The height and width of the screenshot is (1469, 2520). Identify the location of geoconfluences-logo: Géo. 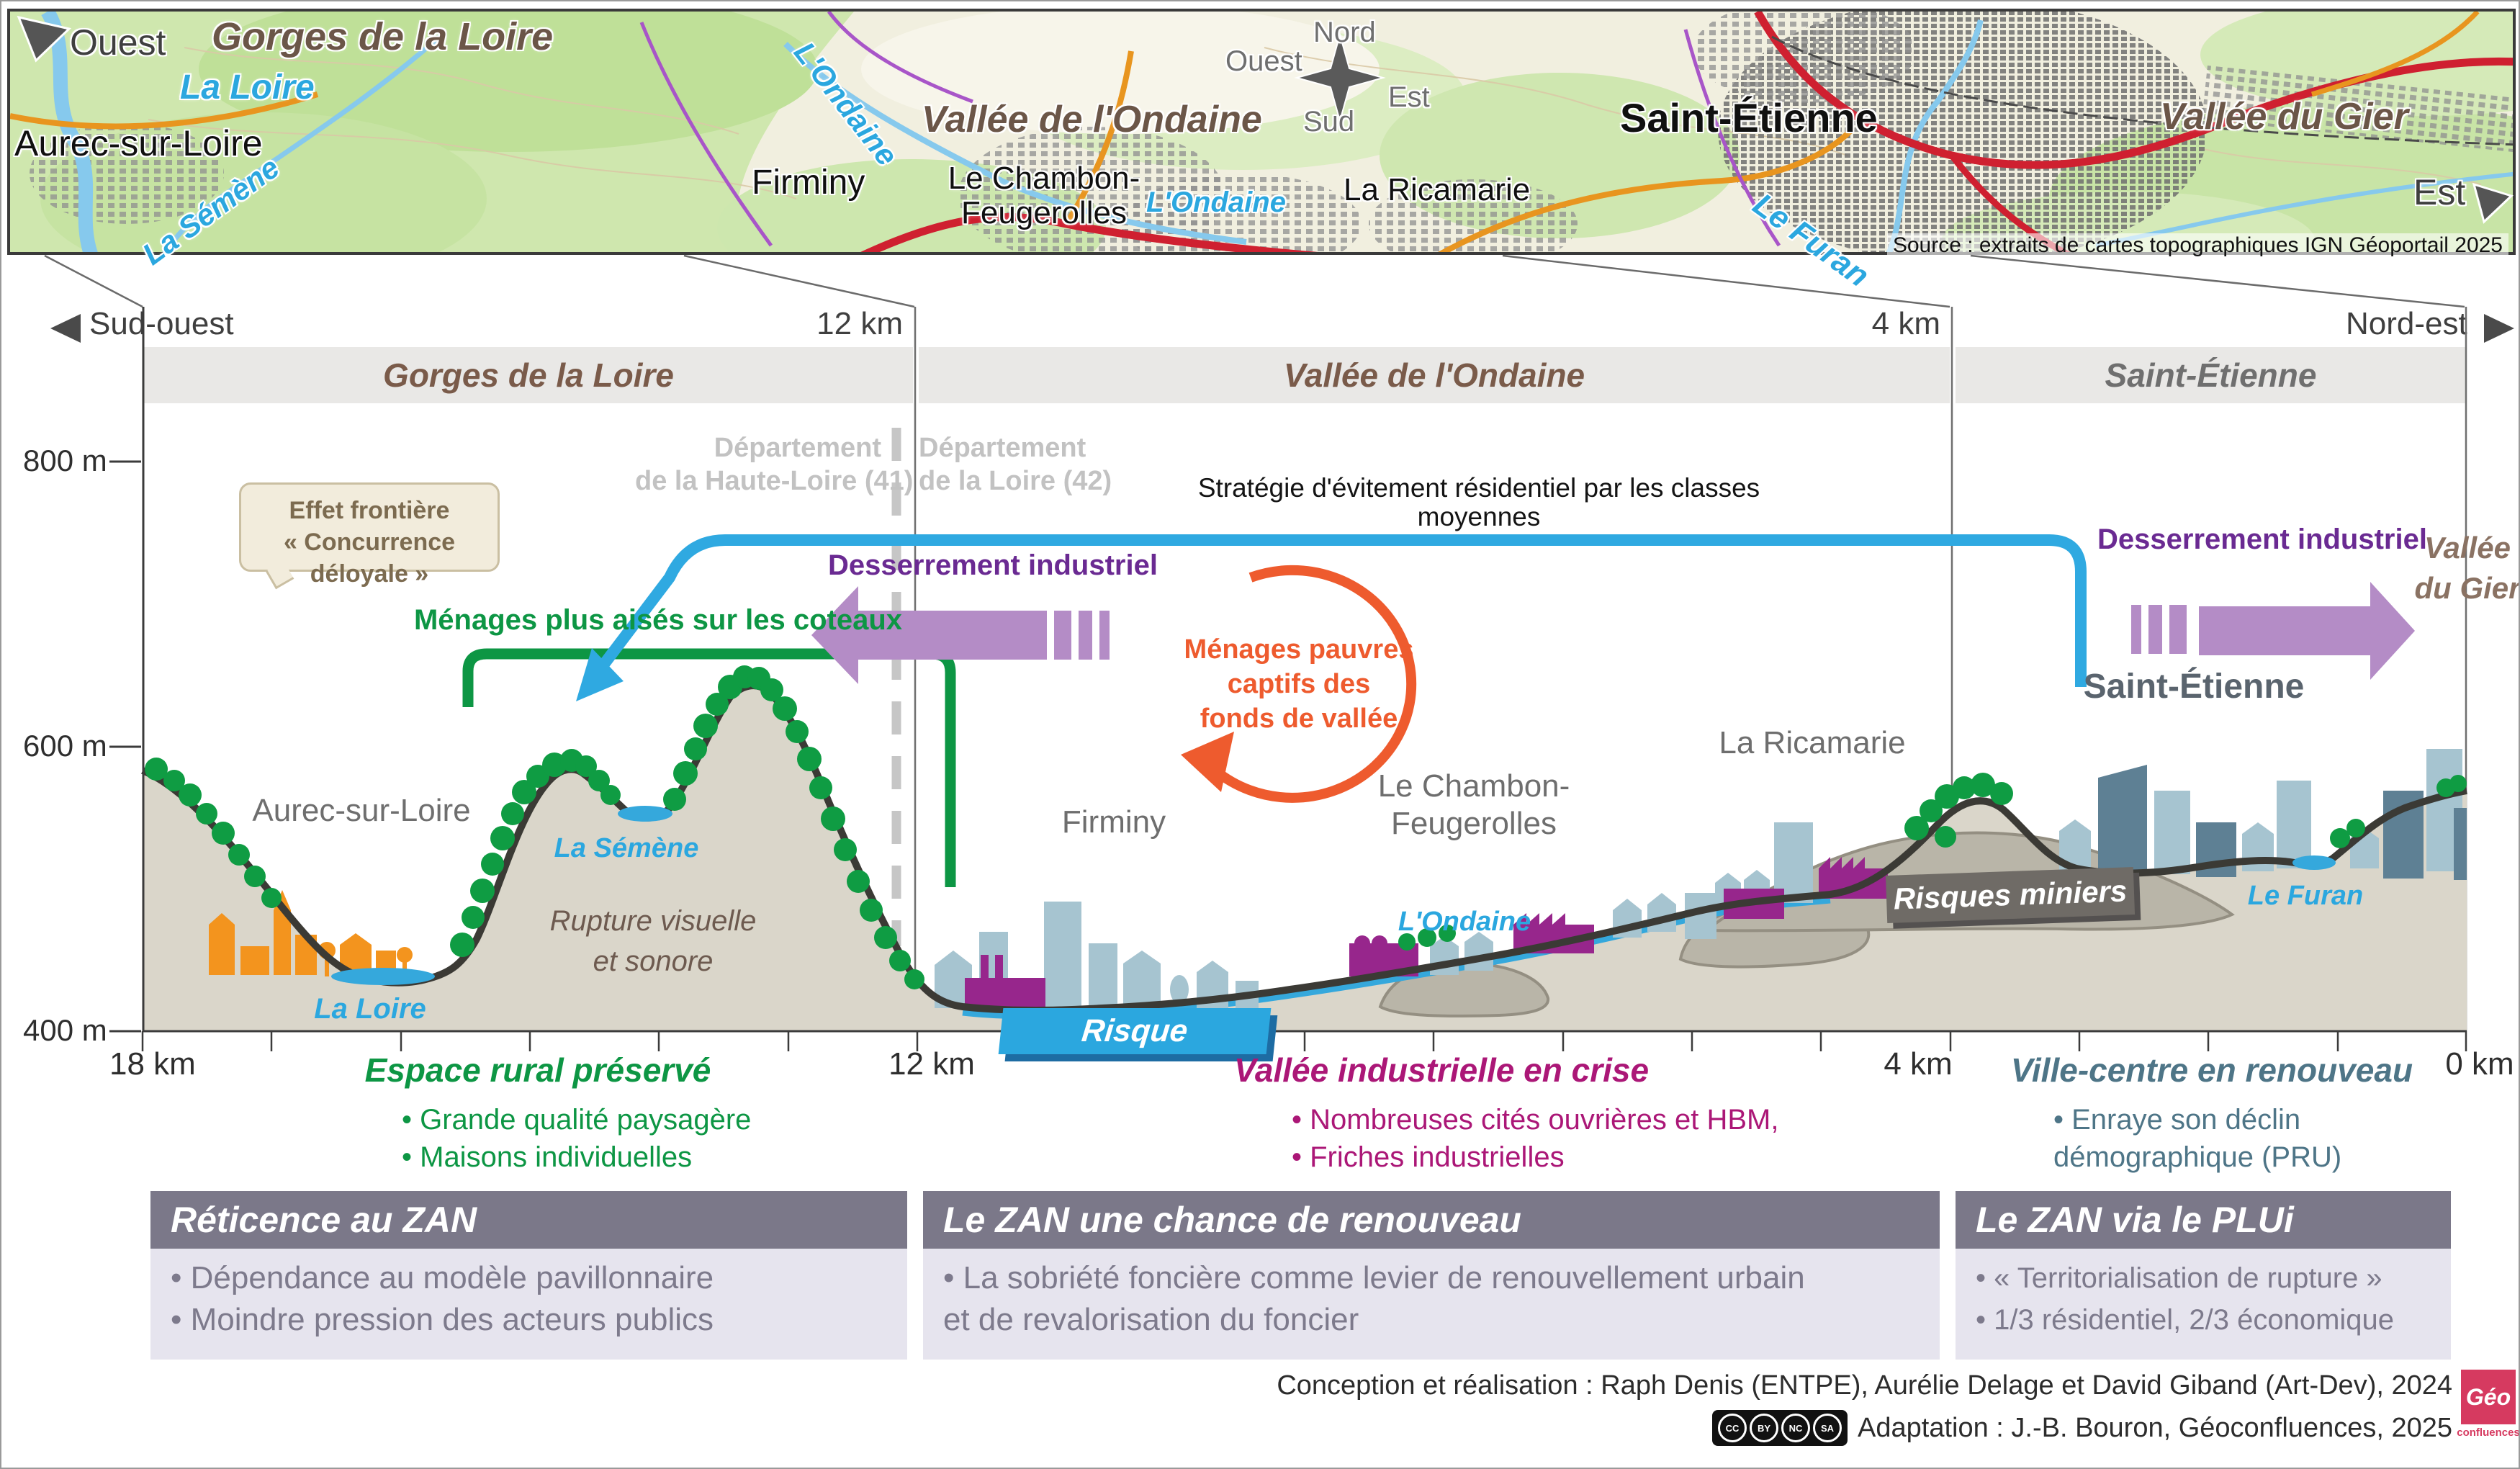
(2488, 1397).